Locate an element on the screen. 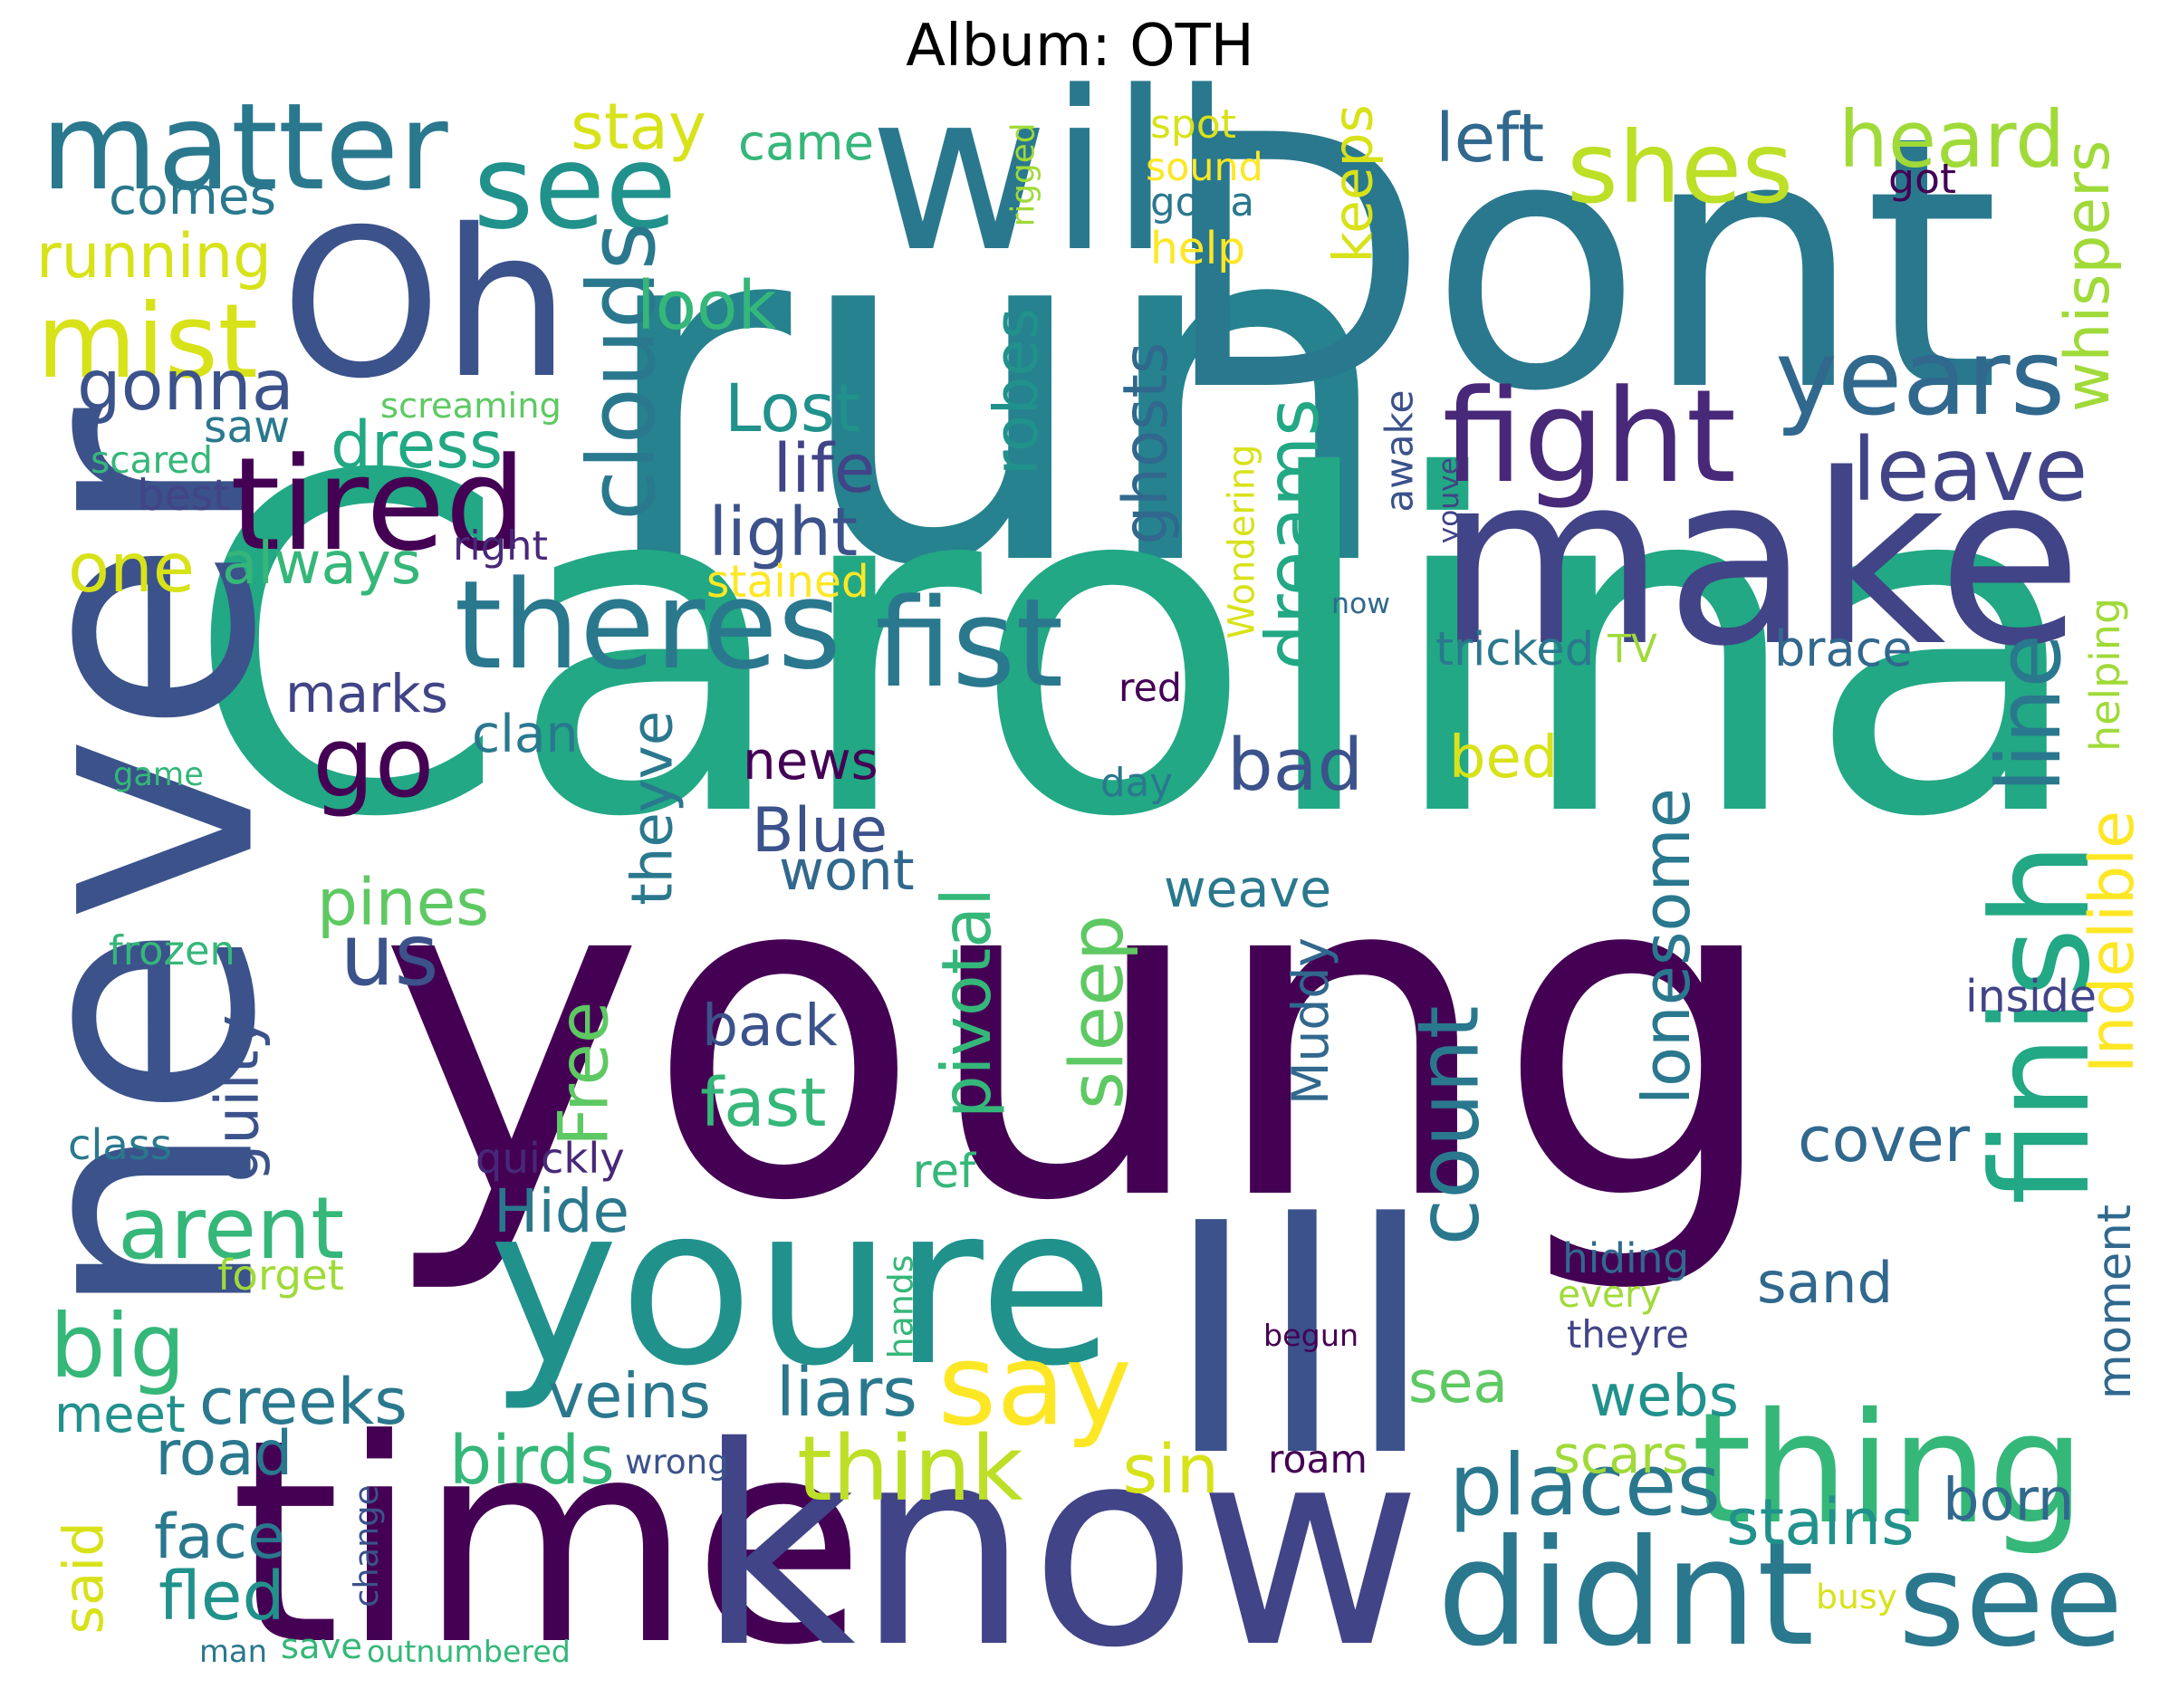 This screenshot has height=1708, width=2160. word-leave: leave is located at coordinates (1970, 470).